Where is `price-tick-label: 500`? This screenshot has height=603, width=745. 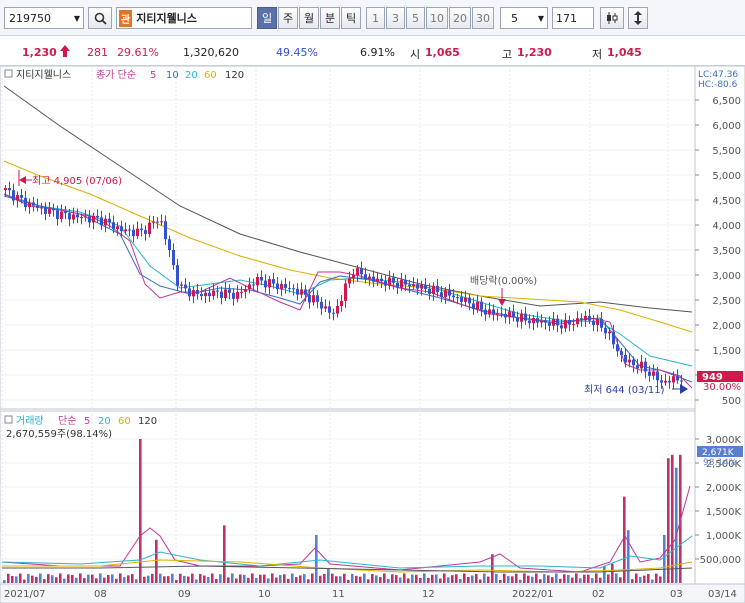
price-tick-label: 500 is located at coordinates (731, 401).